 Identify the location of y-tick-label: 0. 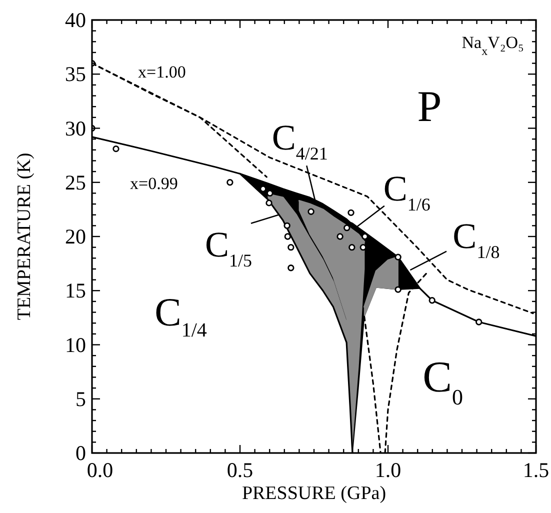
(81, 453).